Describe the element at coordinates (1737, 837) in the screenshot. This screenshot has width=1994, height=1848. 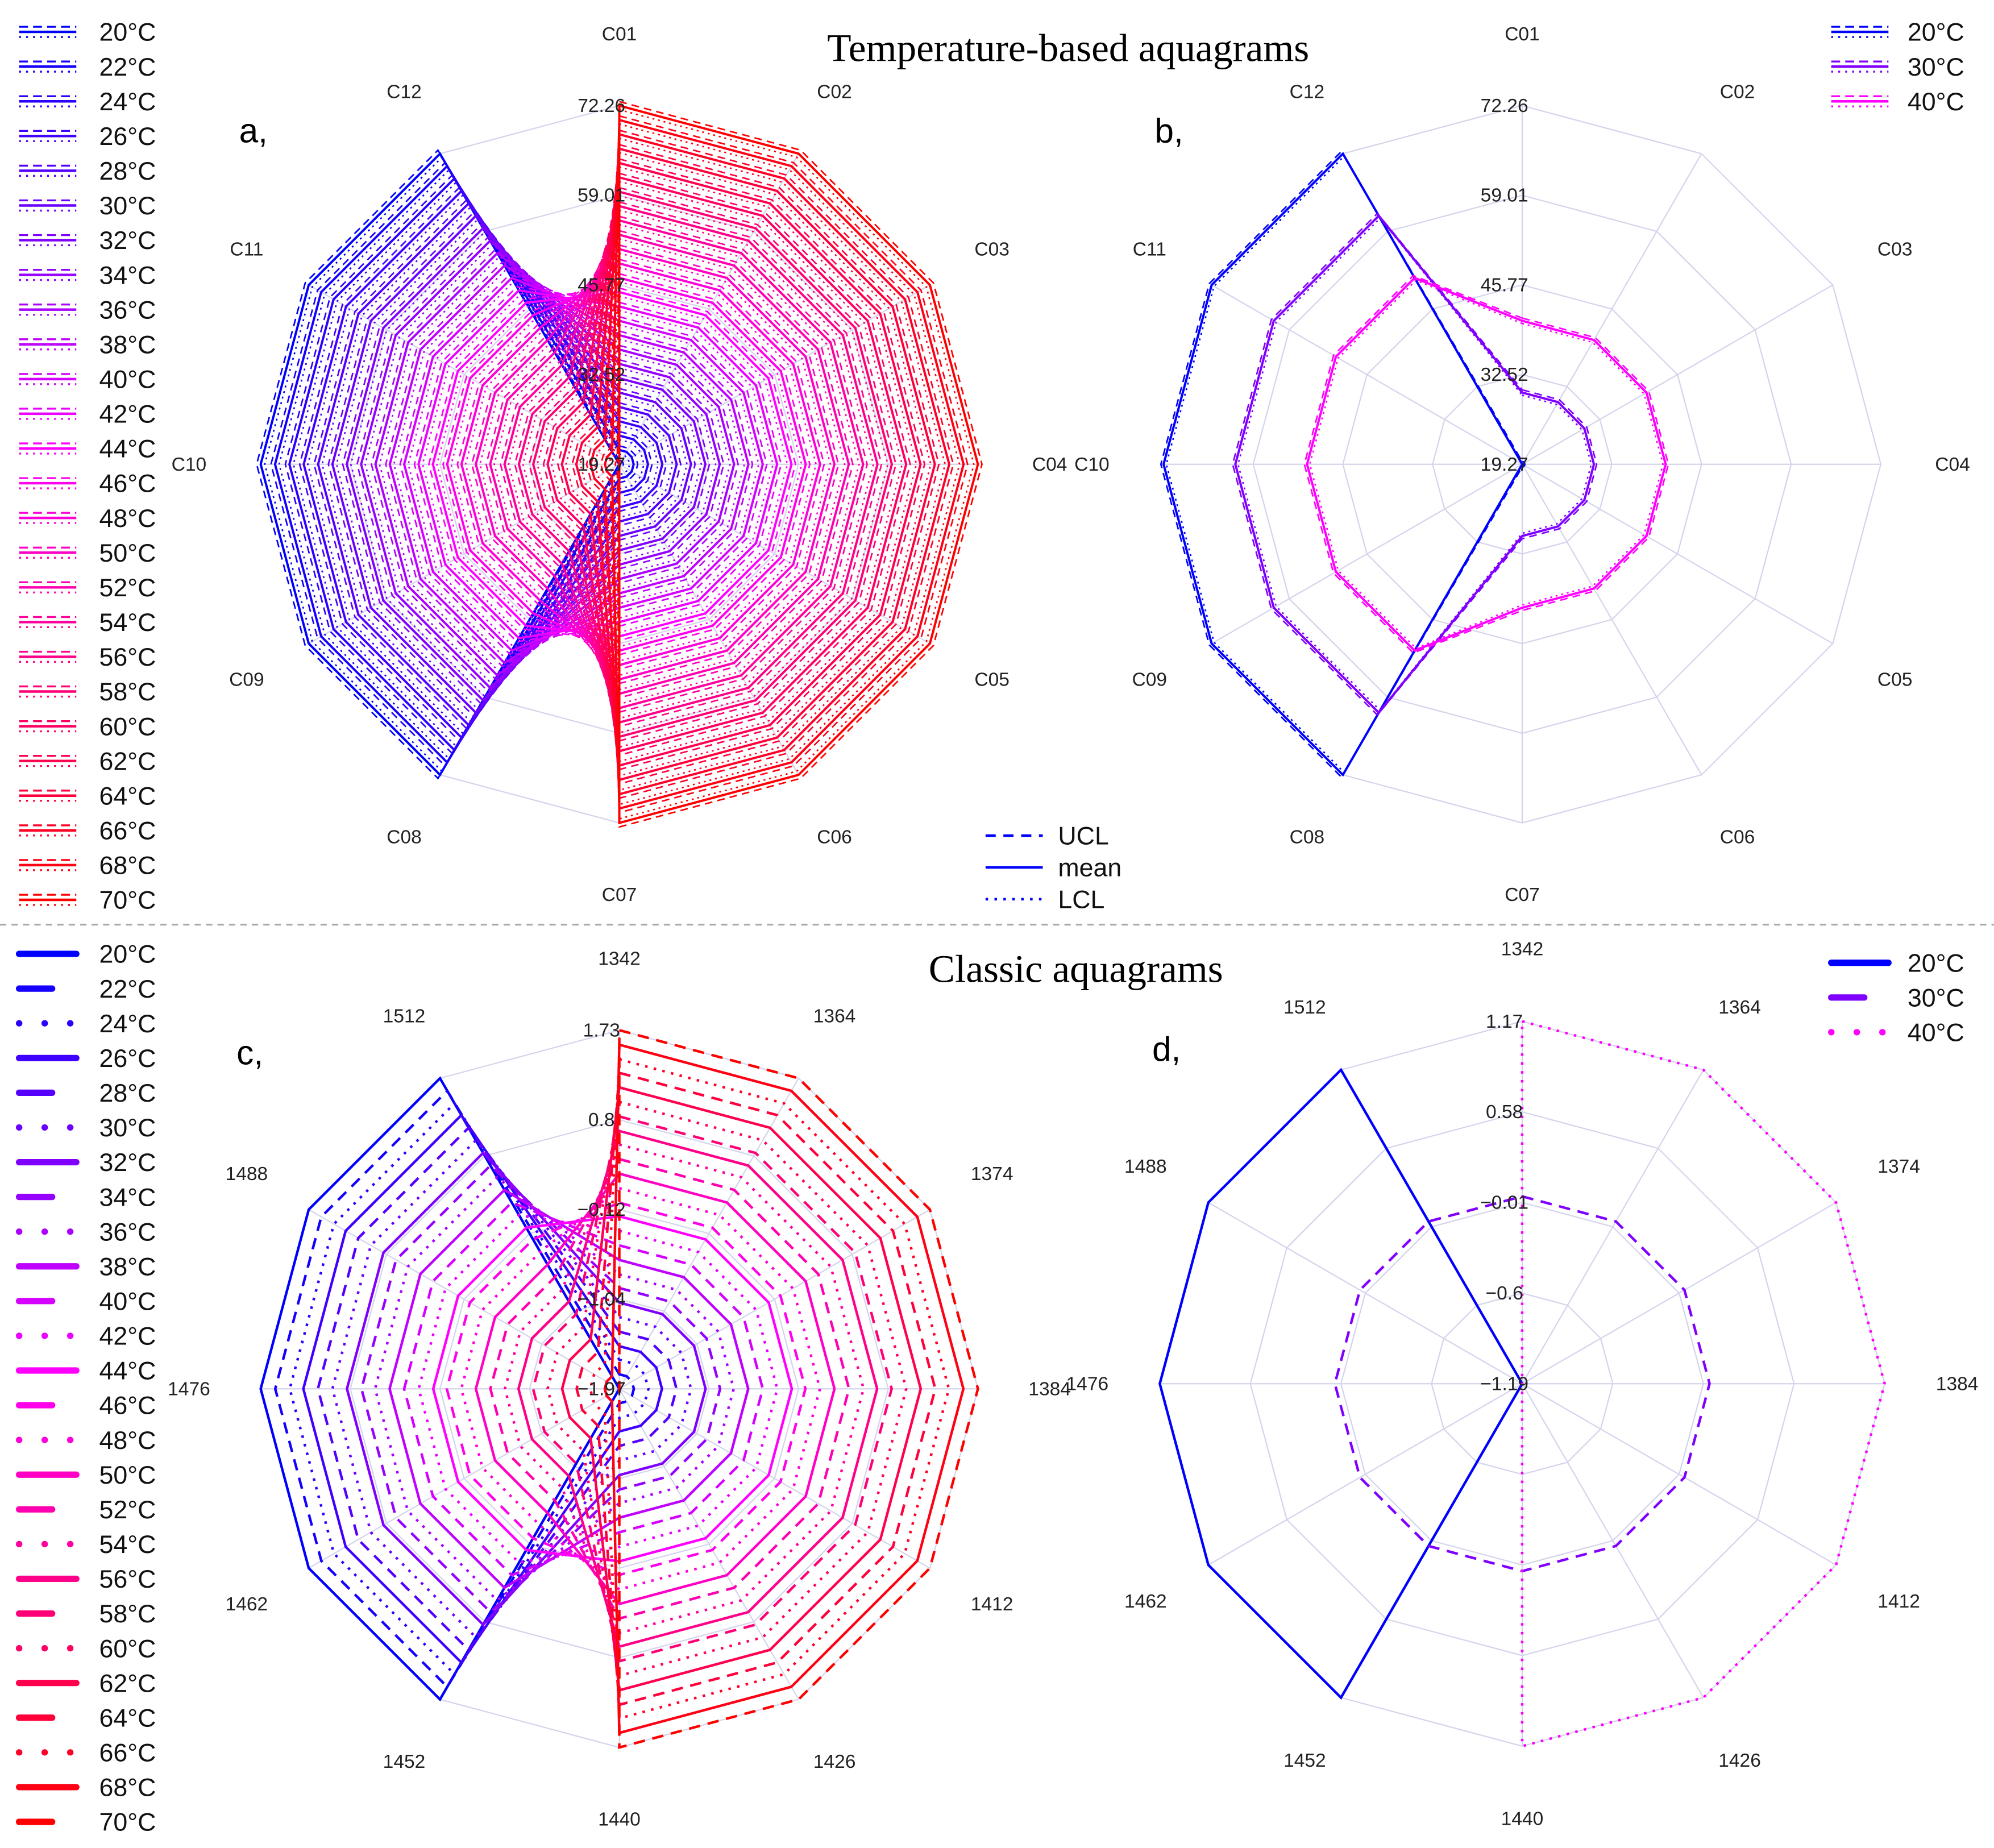
I see `axis-label: C06` at that location.